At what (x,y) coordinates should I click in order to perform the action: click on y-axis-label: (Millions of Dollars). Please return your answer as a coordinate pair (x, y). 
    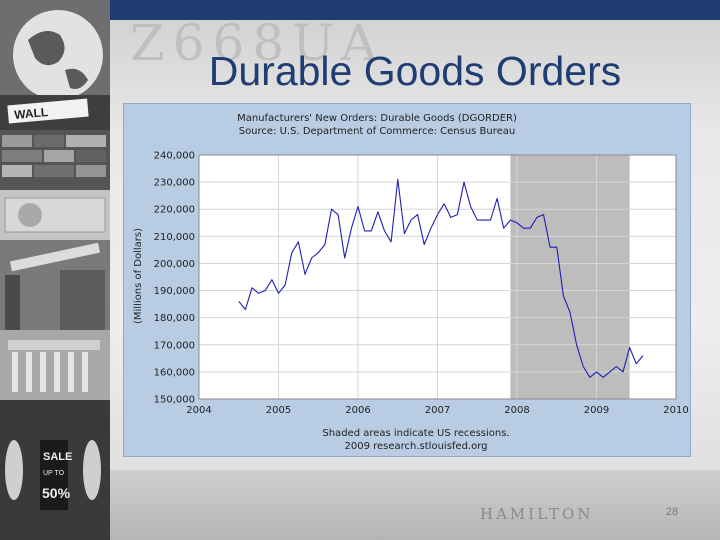
    Looking at the image, I should click on (138, 276).